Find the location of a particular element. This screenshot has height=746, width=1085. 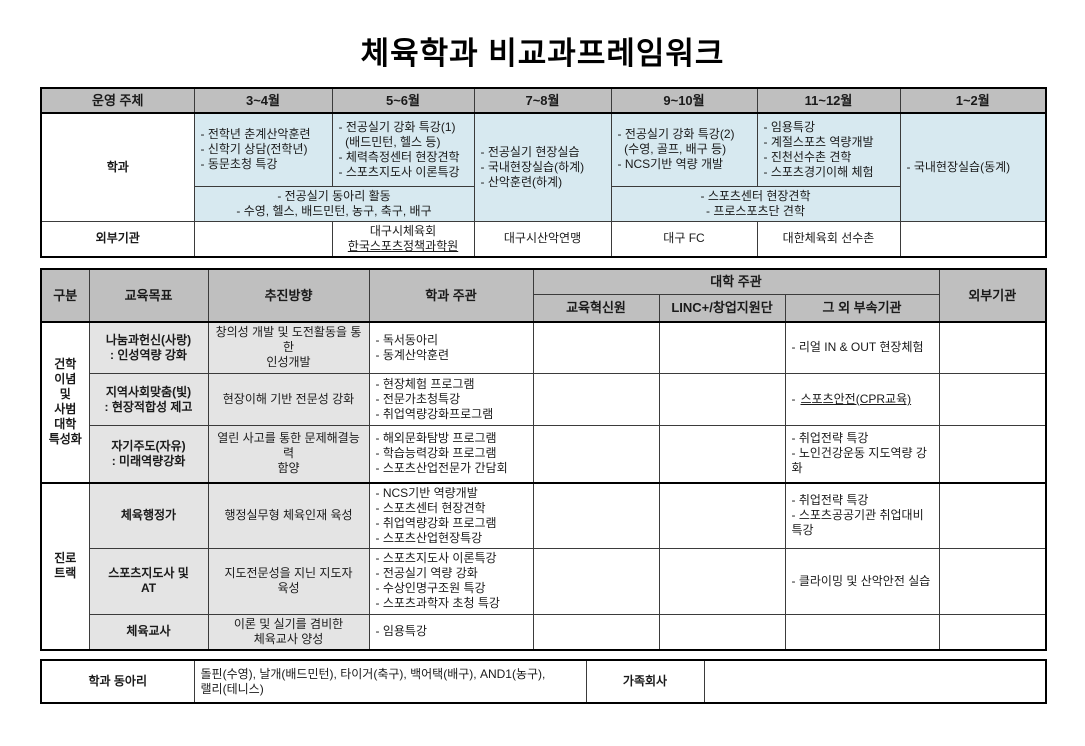

operator-header-cell: 운영 주체 is located at coordinates (117, 100).